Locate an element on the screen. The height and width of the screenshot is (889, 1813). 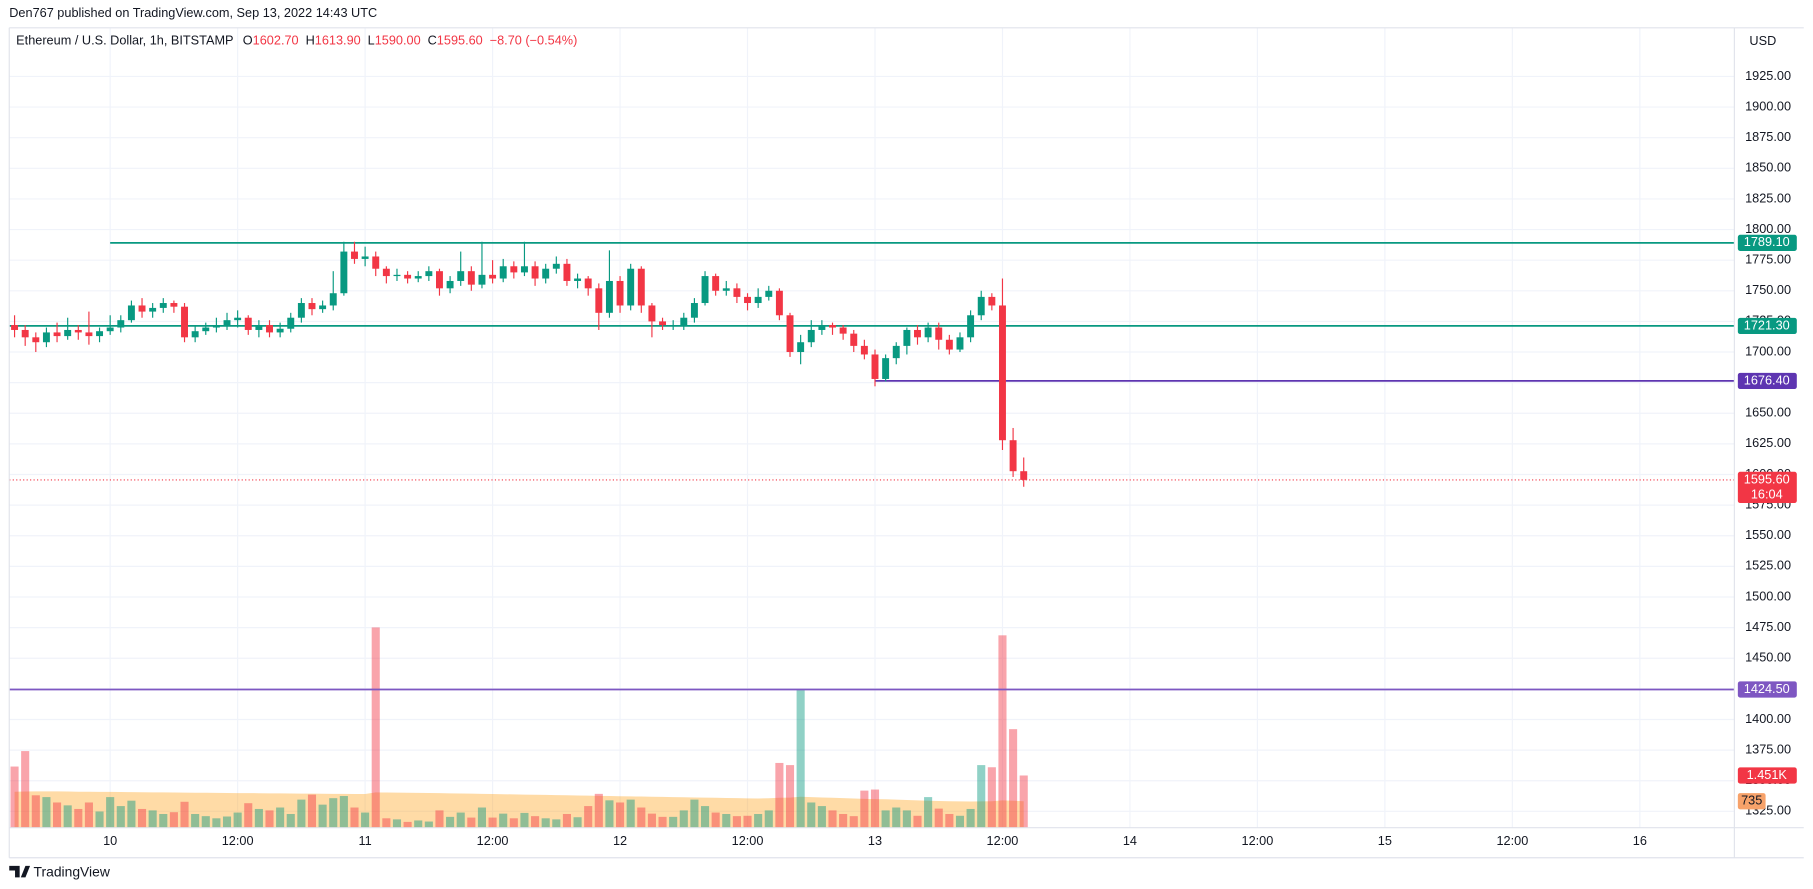
legend-key: O is located at coordinates (248, 40).